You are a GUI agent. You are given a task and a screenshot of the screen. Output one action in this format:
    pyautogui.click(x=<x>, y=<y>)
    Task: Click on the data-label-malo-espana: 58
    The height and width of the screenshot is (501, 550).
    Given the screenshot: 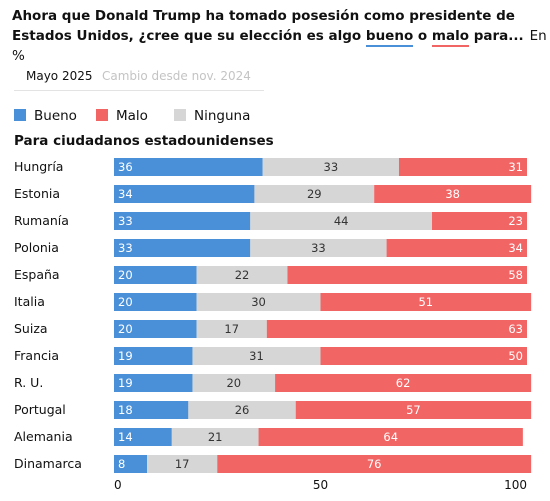 What is the action you would take?
    pyautogui.click(x=515, y=275)
    